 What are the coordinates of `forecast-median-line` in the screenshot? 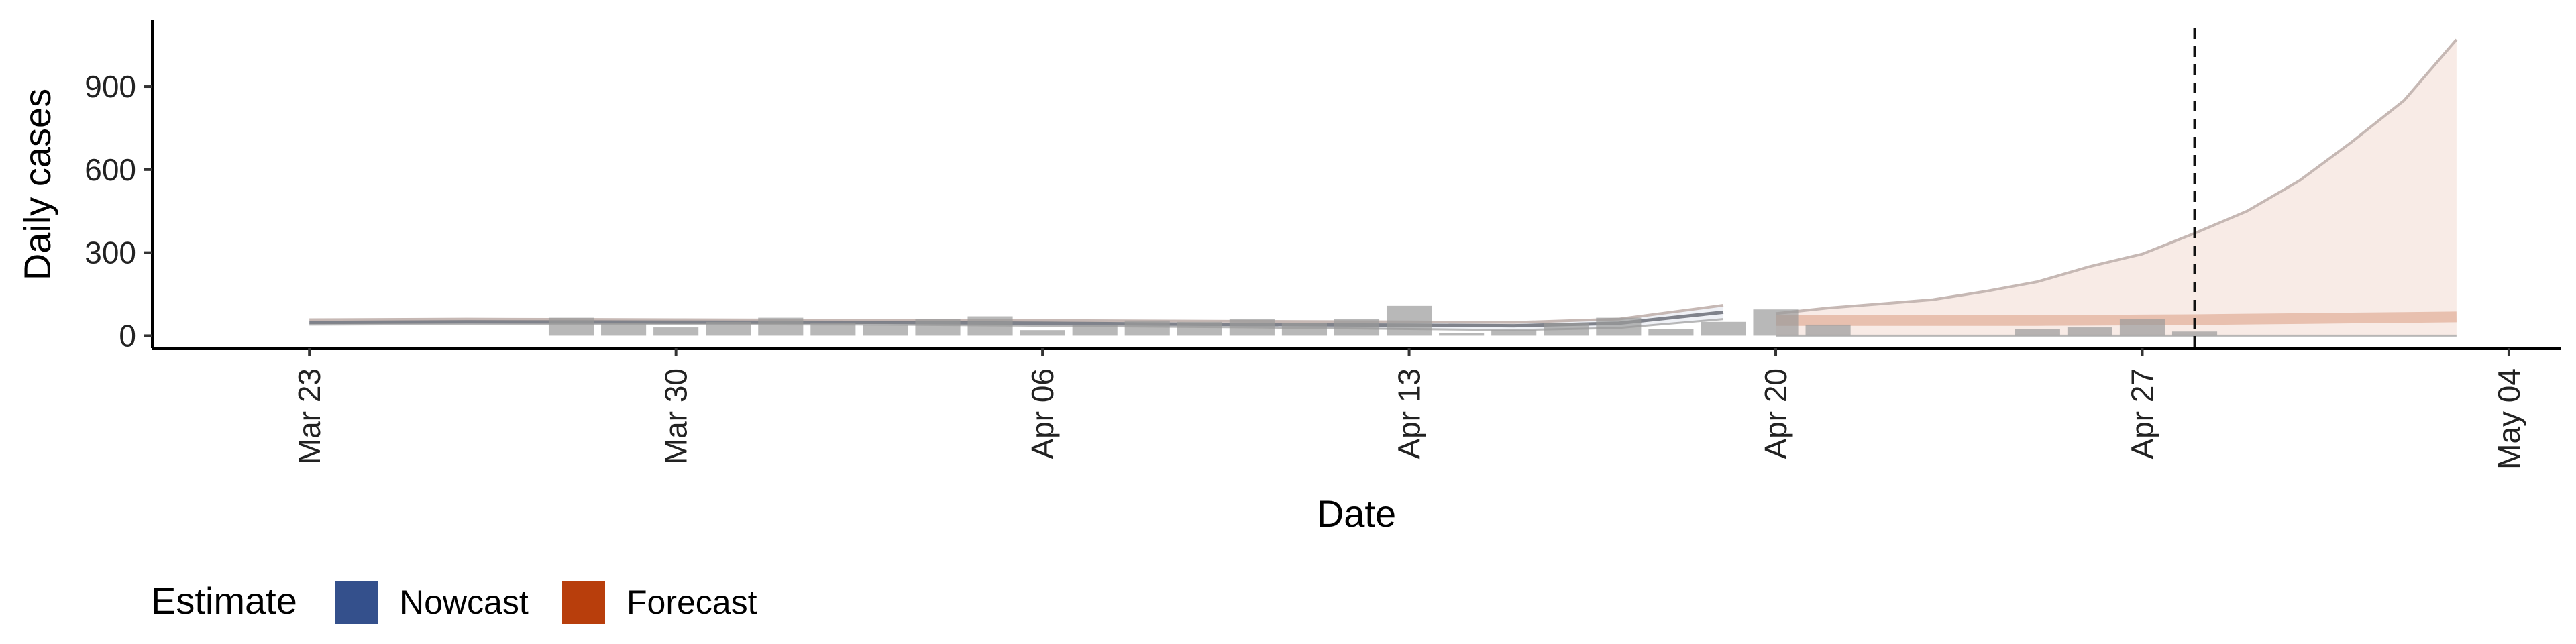 It's located at (2116, 318).